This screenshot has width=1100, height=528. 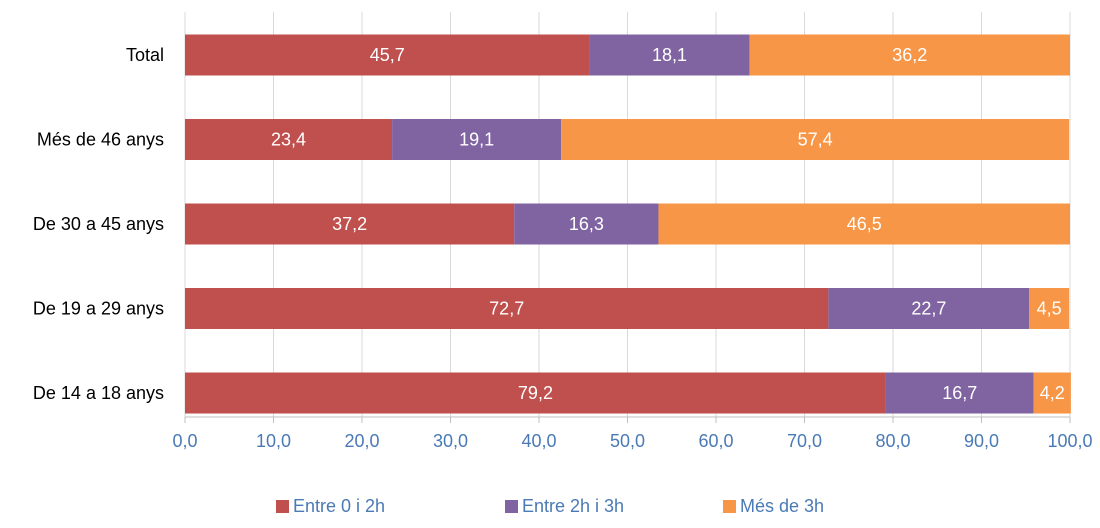 I want to click on data-label: 45,7, so click(x=387, y=55).